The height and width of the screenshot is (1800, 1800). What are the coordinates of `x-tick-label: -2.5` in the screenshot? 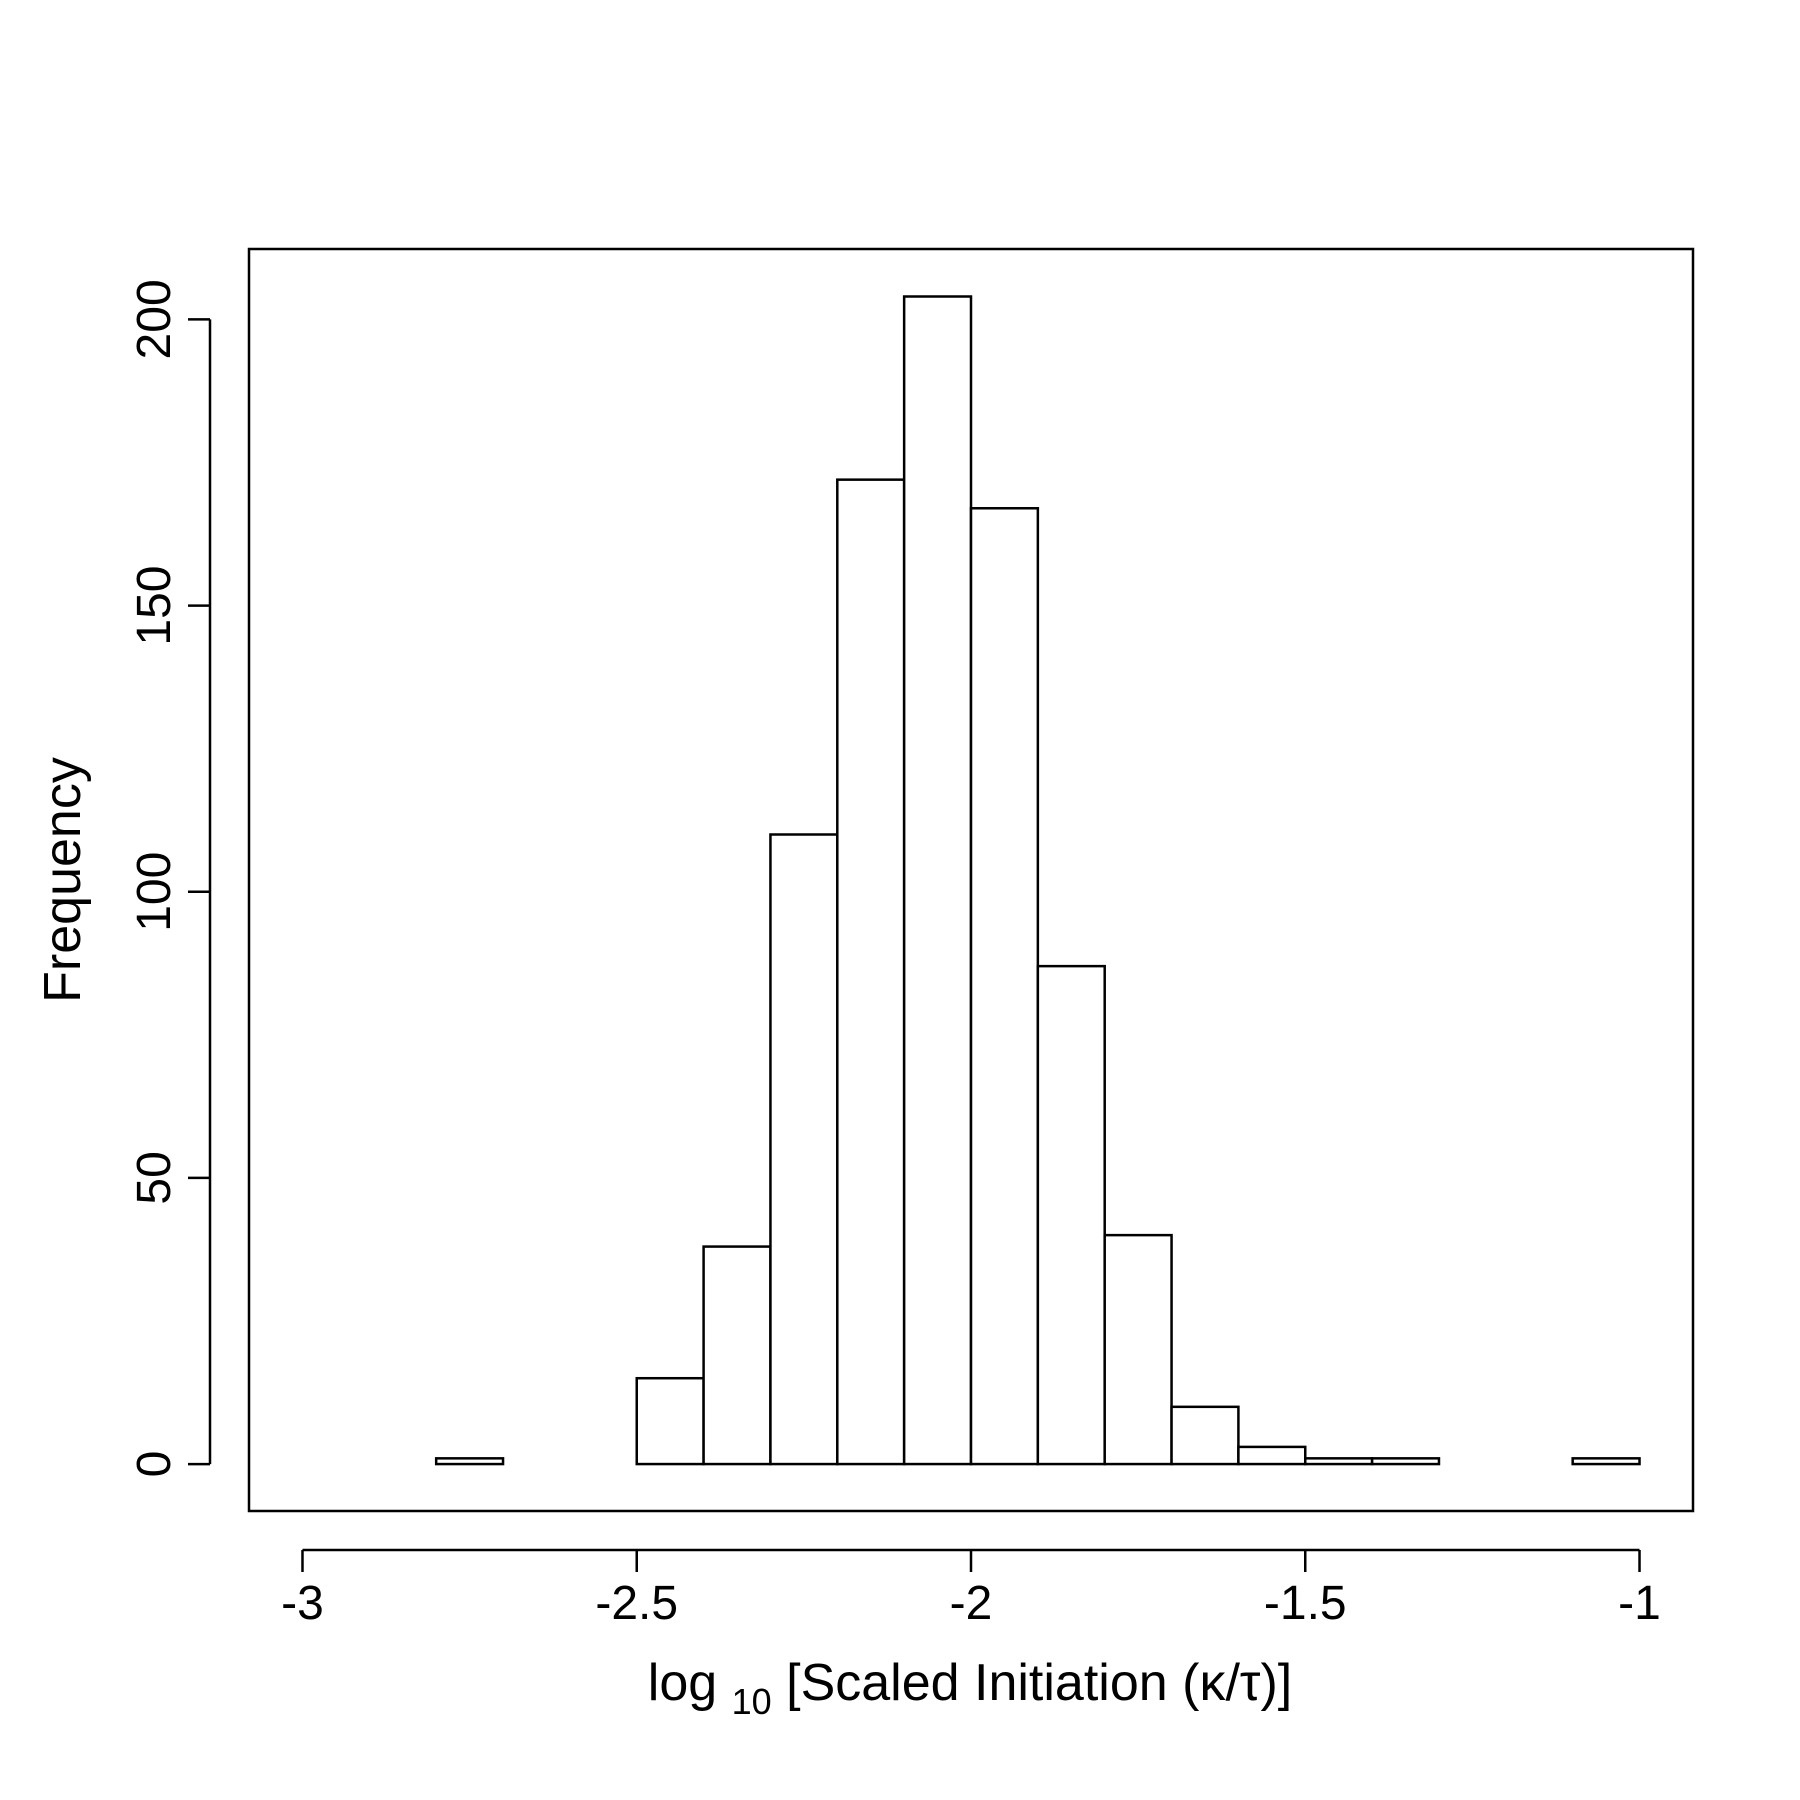 It's located at (636, 1603).